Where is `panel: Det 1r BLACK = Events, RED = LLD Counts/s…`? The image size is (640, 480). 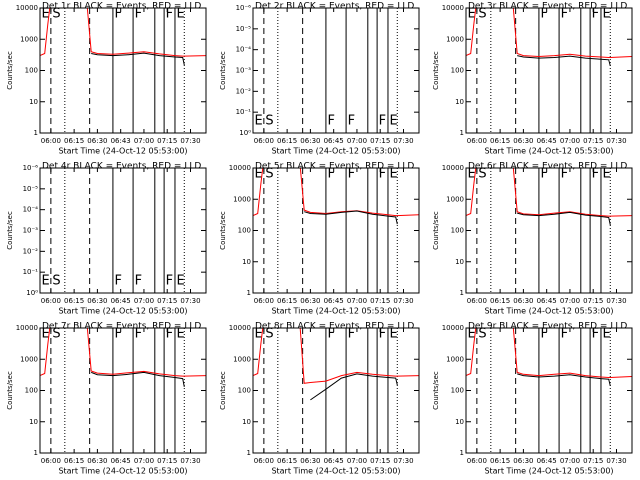
panel: Det 1r BLACK = Events, RED = LLD Counts/s… is located at coordinates (106, 79).